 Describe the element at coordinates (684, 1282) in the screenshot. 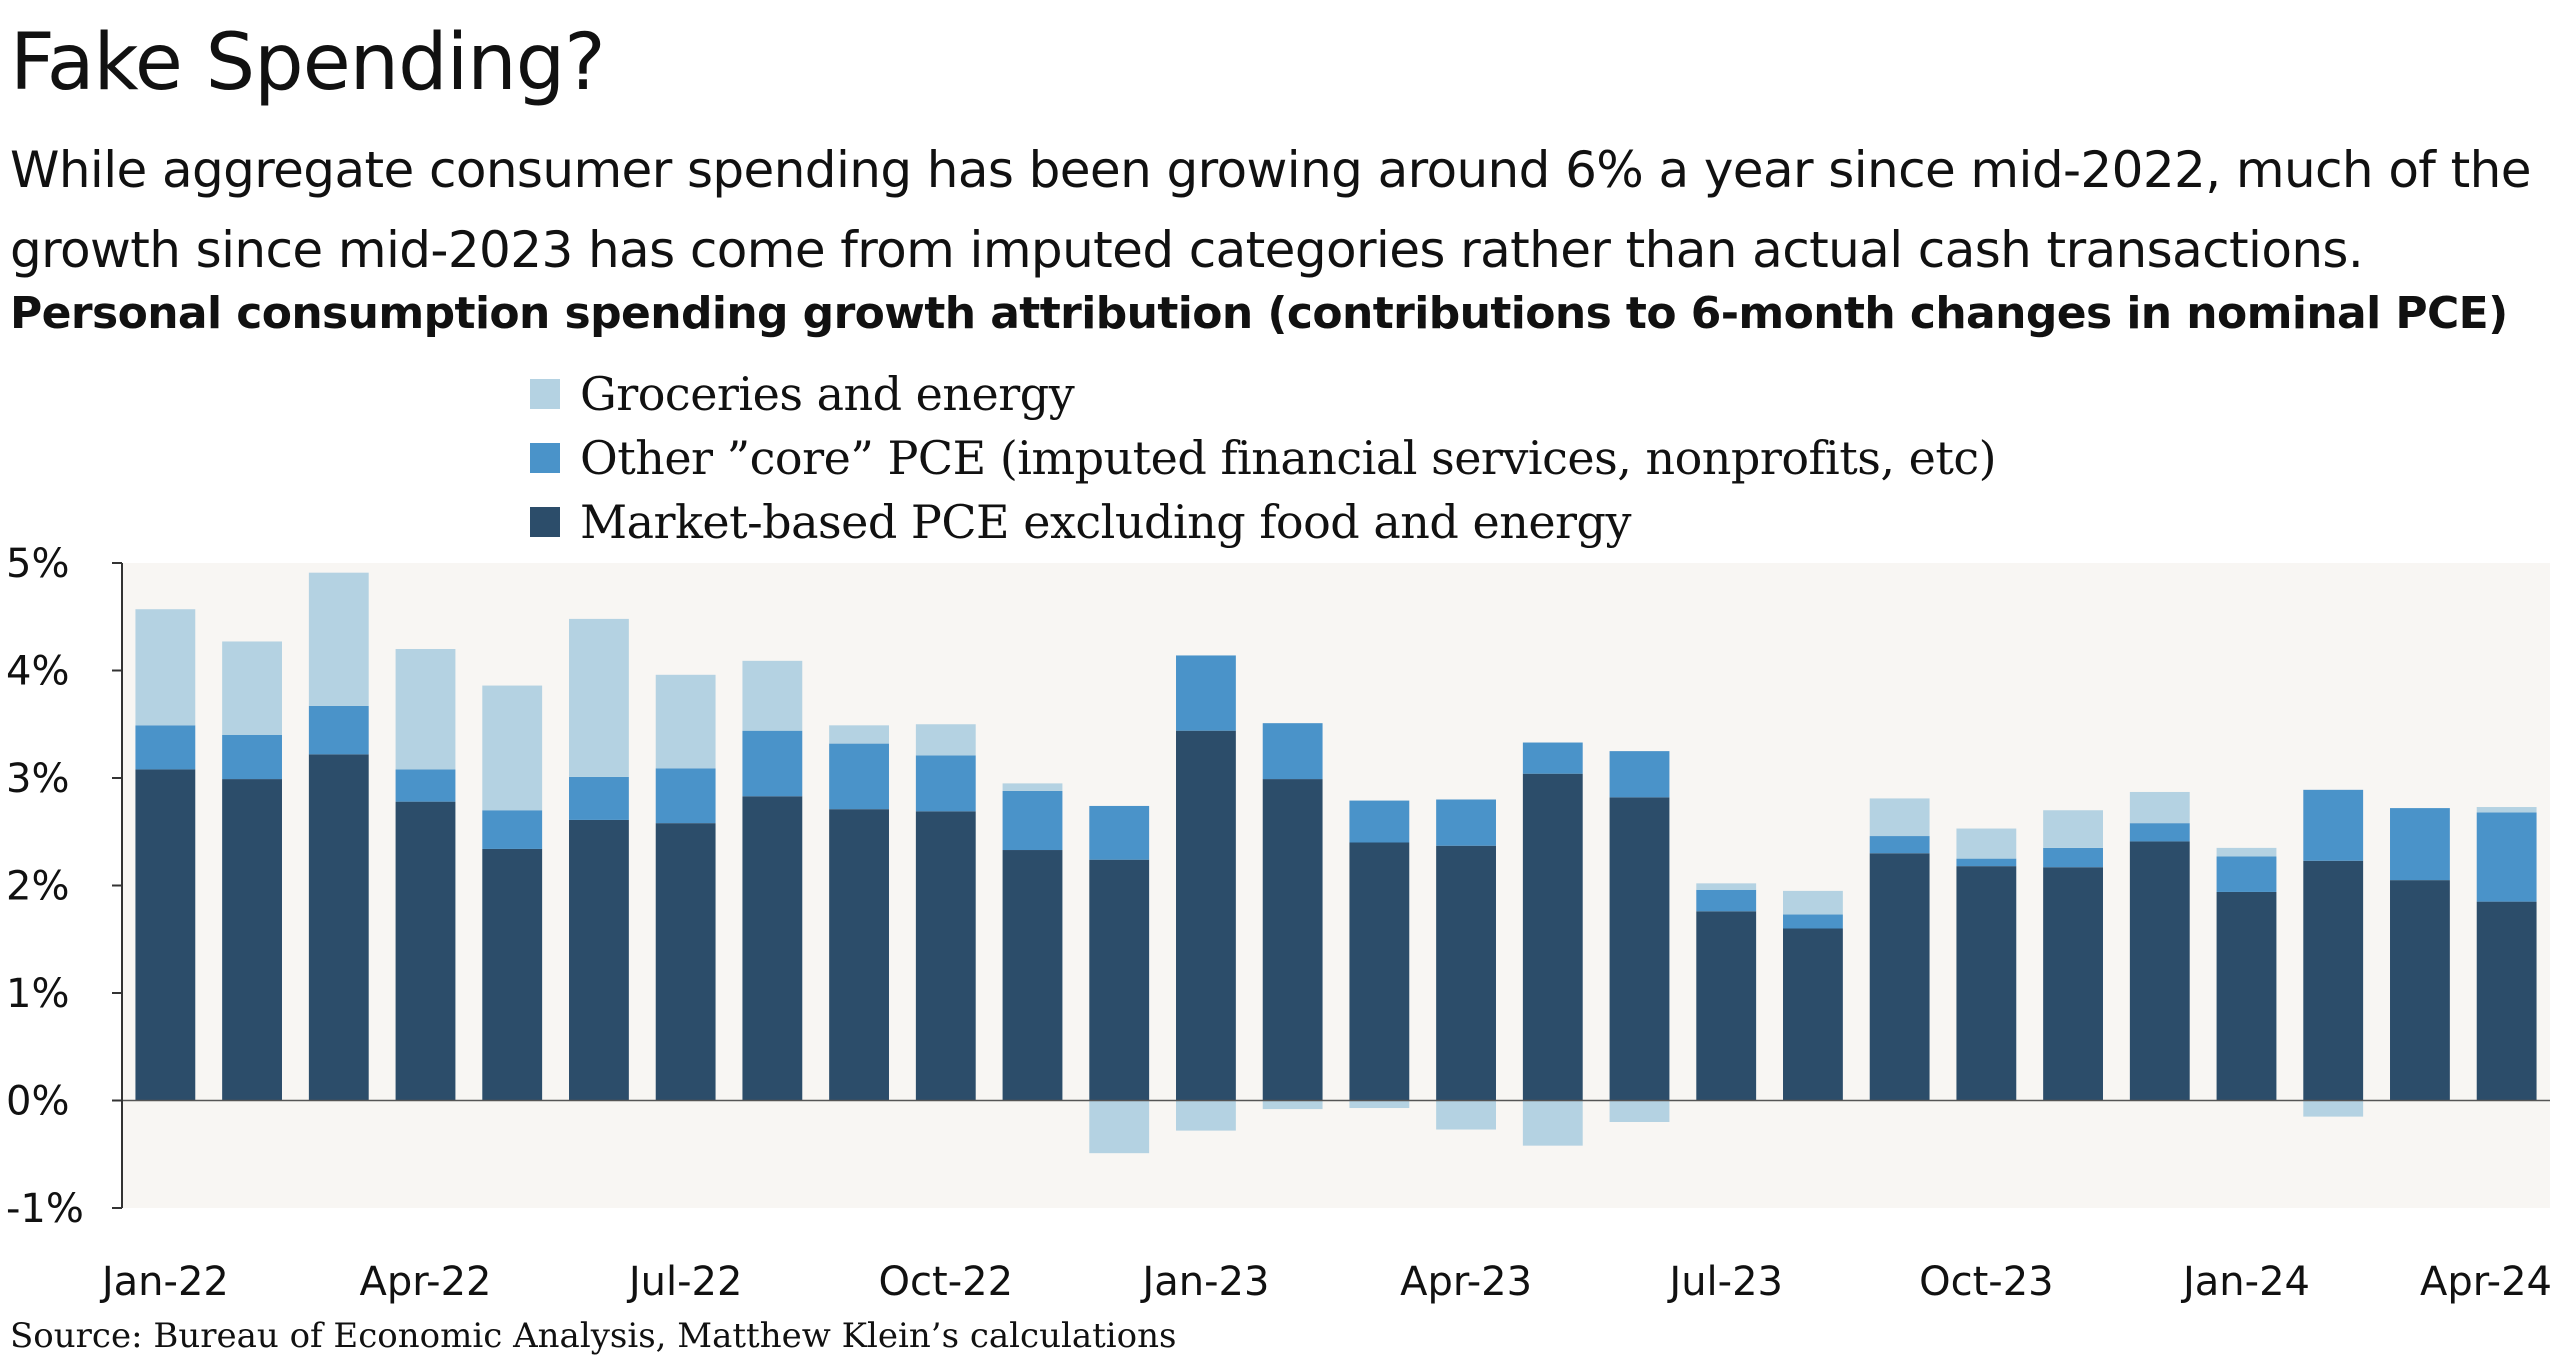

I see `x-tick-label: Jul-22` at that location.